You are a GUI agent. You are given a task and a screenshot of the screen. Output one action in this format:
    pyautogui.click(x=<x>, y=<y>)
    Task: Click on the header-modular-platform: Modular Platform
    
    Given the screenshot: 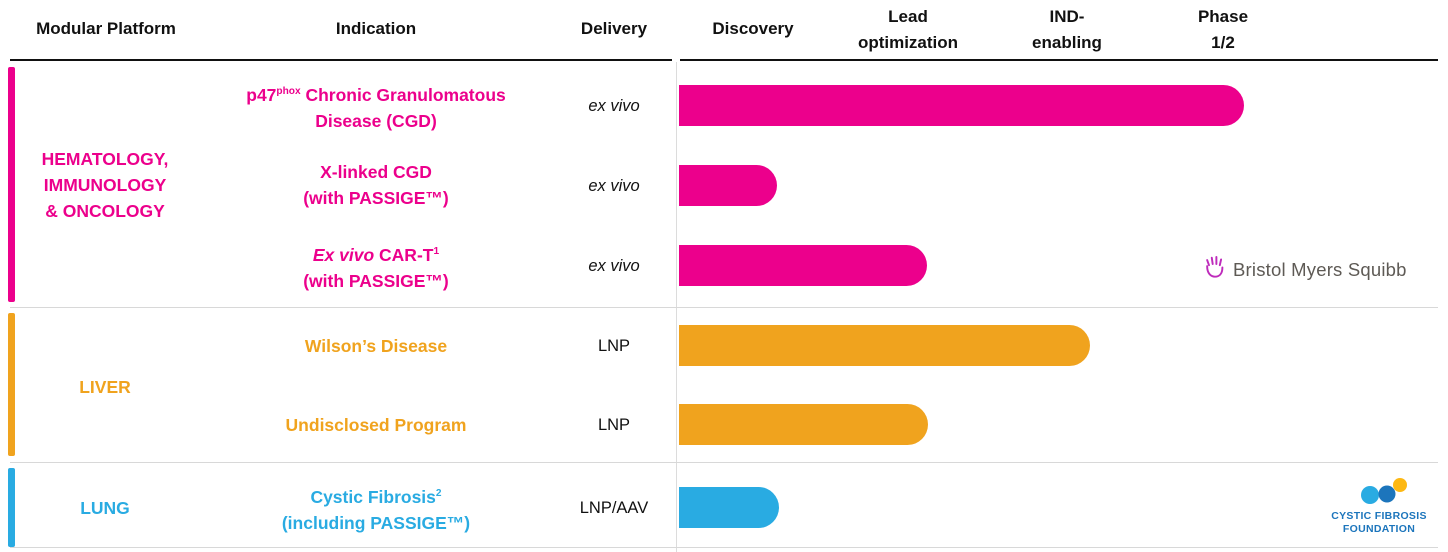 What is the action you would take?
    pyautogui.click(x=106, y=28)
    